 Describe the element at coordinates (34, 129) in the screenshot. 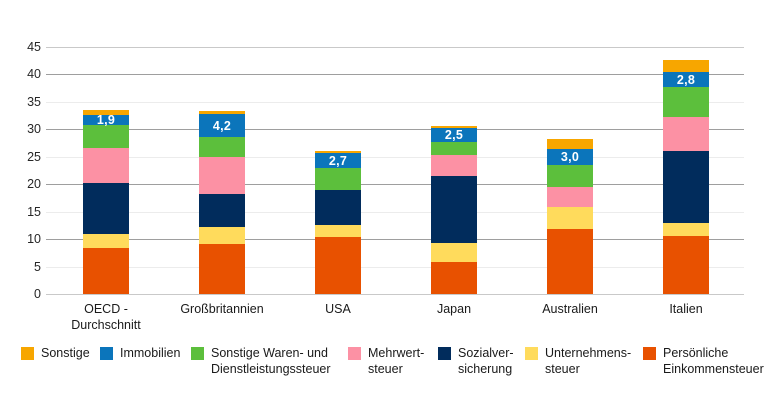

I see `y-tick-label-30: 30` at that location.